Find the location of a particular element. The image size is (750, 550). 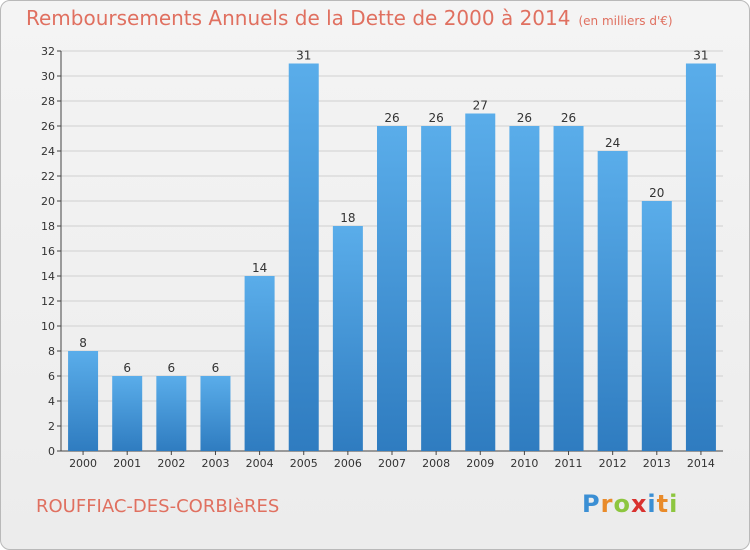

x-tick-label-2005: 2005 is located at coordinates (304, 463).